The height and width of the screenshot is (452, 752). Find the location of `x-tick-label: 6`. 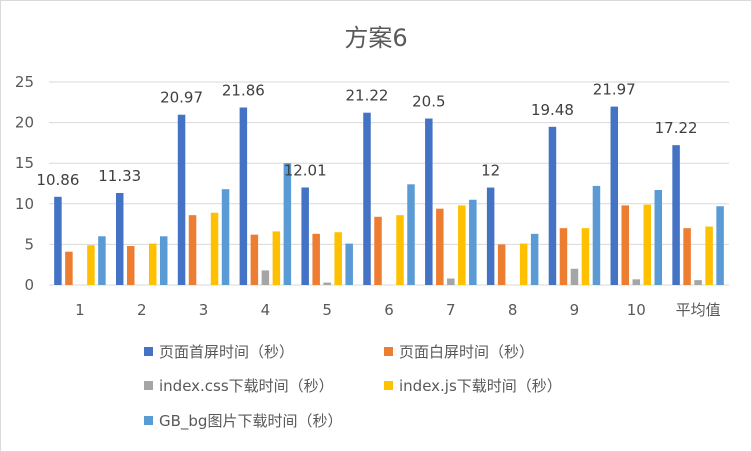

x-tick-label: 6 is located at coordinates (389, 310).